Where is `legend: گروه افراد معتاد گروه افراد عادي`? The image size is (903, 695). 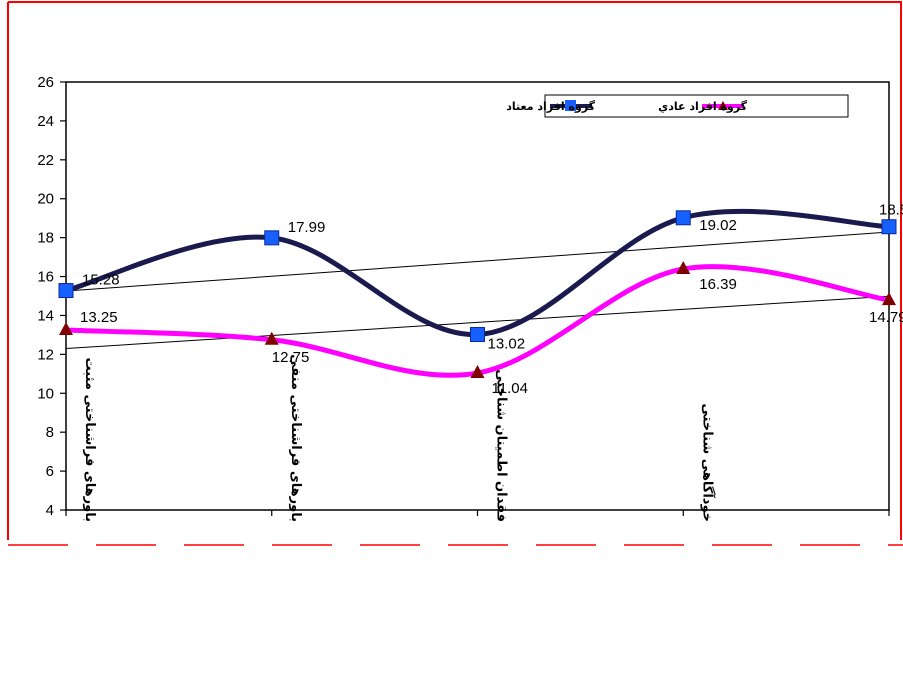
legend: گروه افراد معتاد گروه افراد عادي is located at coordinates (677, 106).